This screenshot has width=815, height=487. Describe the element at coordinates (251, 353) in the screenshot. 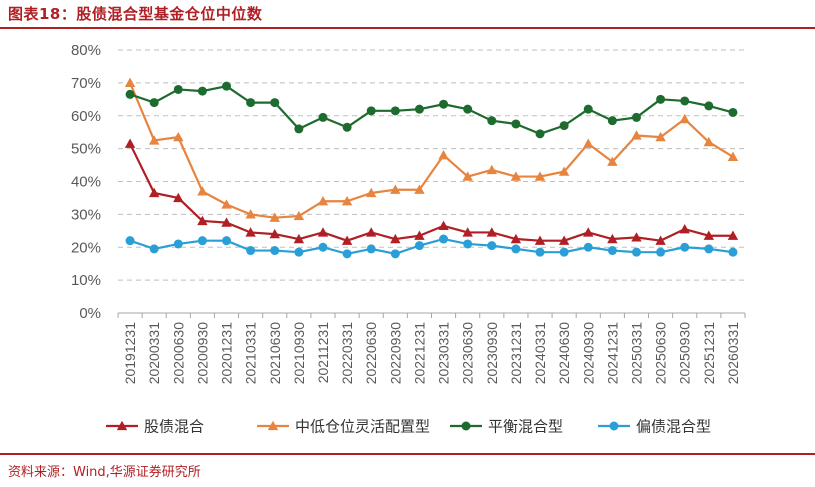

I see `x-tick-label: 20210331` at that location.